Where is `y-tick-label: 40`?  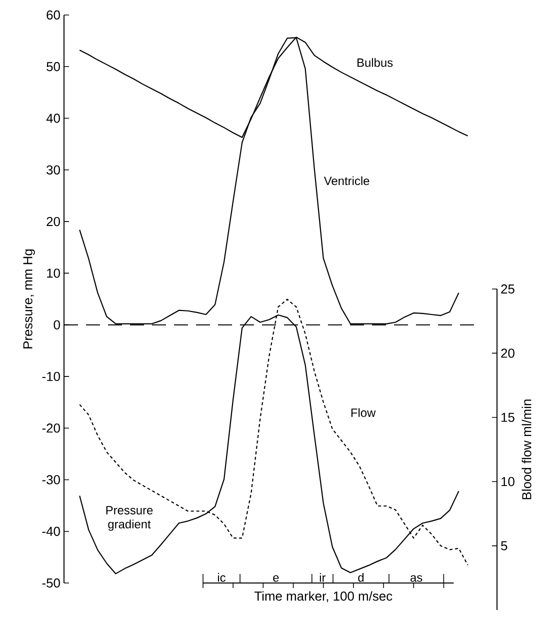 y-tick-label: 40 is located at coordinates (53, 118).